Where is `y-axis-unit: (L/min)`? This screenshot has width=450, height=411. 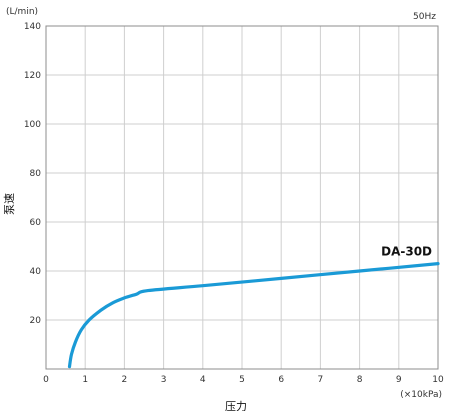
y-axis-unit: (L/min) is located at coordinates (22, 12).